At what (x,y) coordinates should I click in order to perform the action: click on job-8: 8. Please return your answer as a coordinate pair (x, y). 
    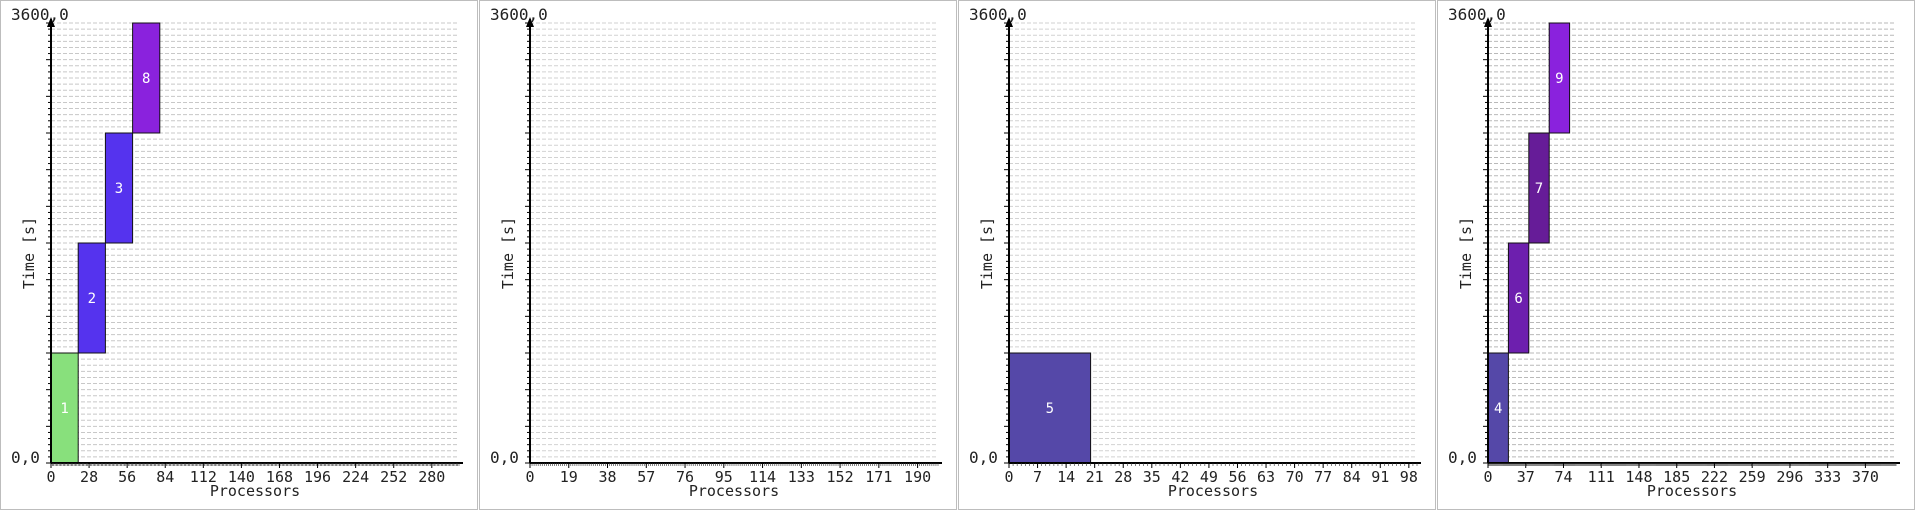
    Looking at the image, I should click on (146, 78).